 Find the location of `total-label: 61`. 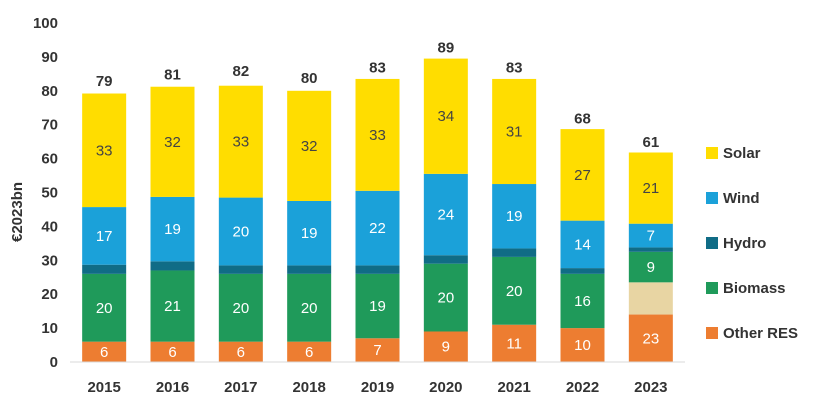

total-label: 61 is located at coordinates (650, 142).